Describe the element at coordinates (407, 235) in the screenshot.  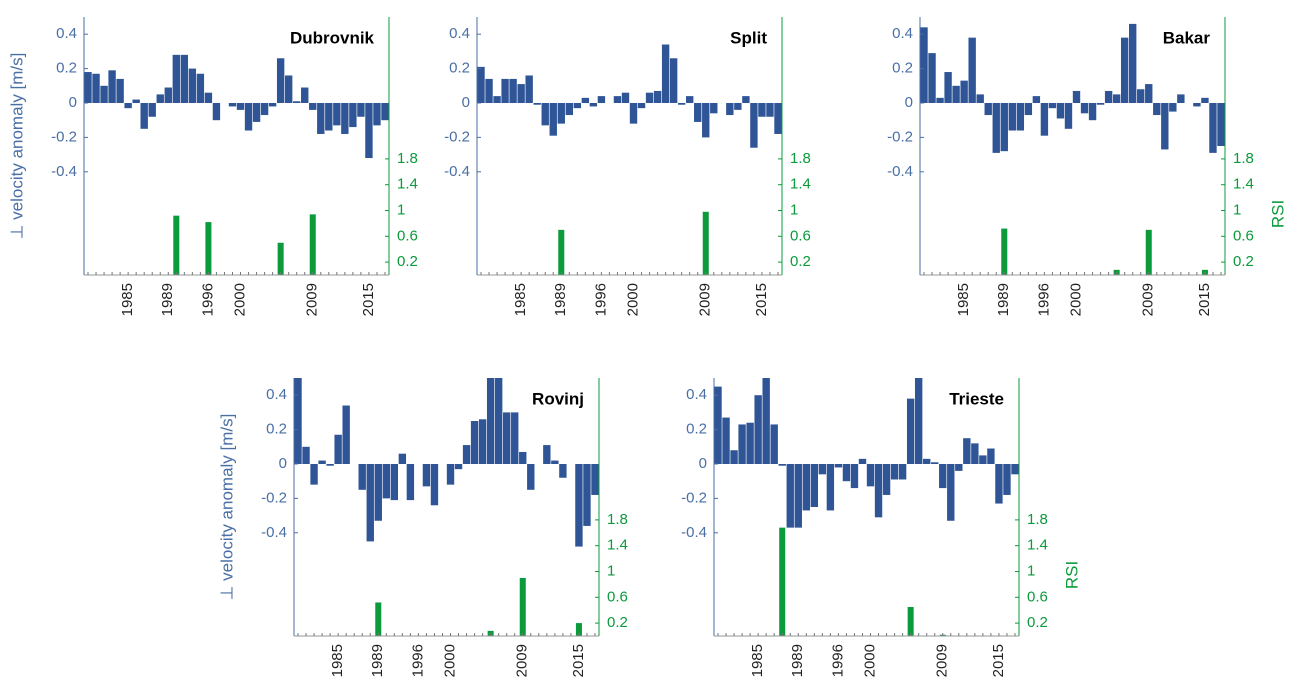
I see `y2-tick-label: 0.6` at that location.